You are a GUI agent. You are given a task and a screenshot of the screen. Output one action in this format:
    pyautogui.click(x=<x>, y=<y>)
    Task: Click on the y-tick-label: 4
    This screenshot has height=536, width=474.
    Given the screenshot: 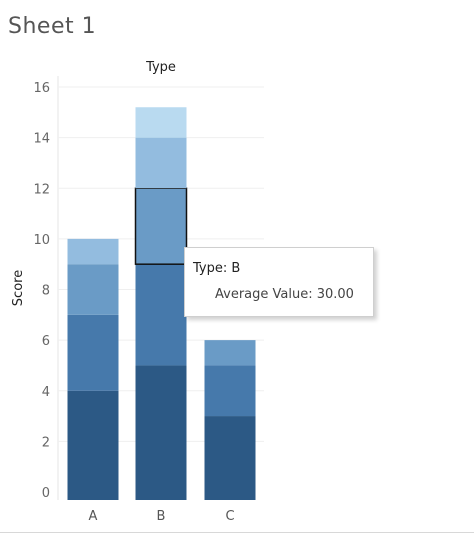 What is the action you would take?
    pyautogui.click(x=46, y=392)
    